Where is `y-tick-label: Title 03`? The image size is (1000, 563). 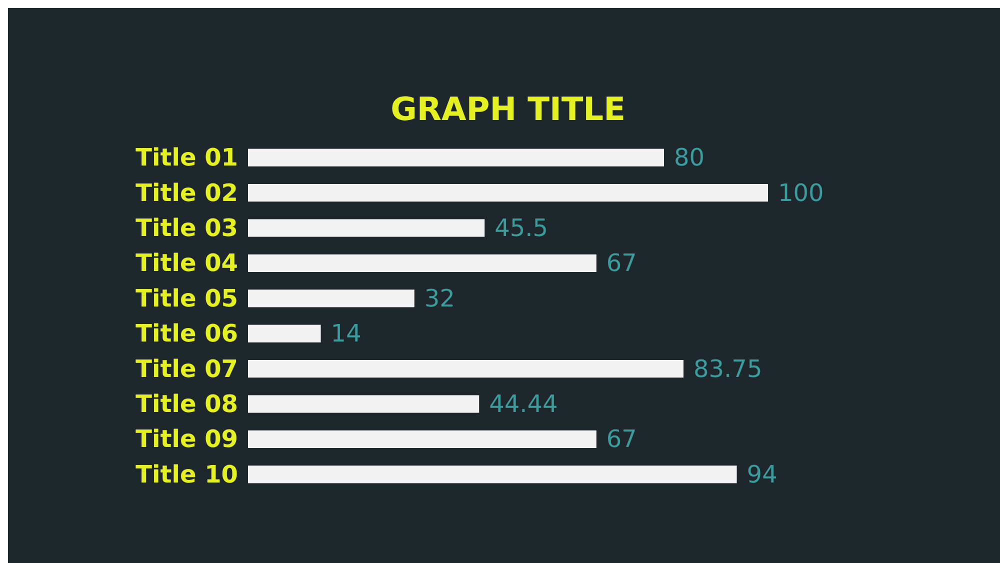 y-tick-label: Title 03 is located at coordinates (187, 228).